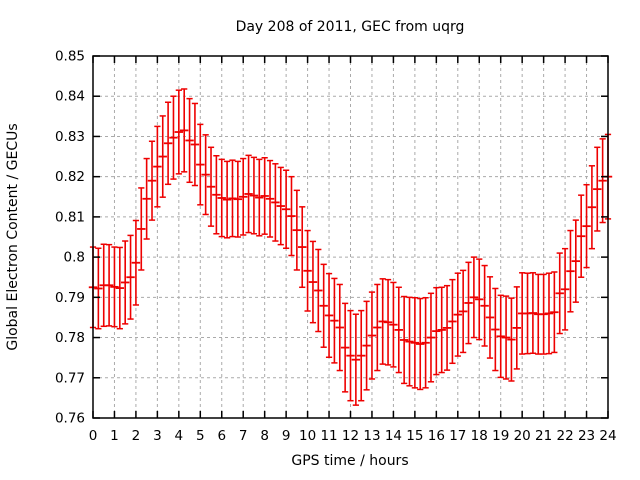  What do you see at coordinates (393, 436) in the screenshot?
I see `x-tick-label: 14` at bounding box center [393, 436].